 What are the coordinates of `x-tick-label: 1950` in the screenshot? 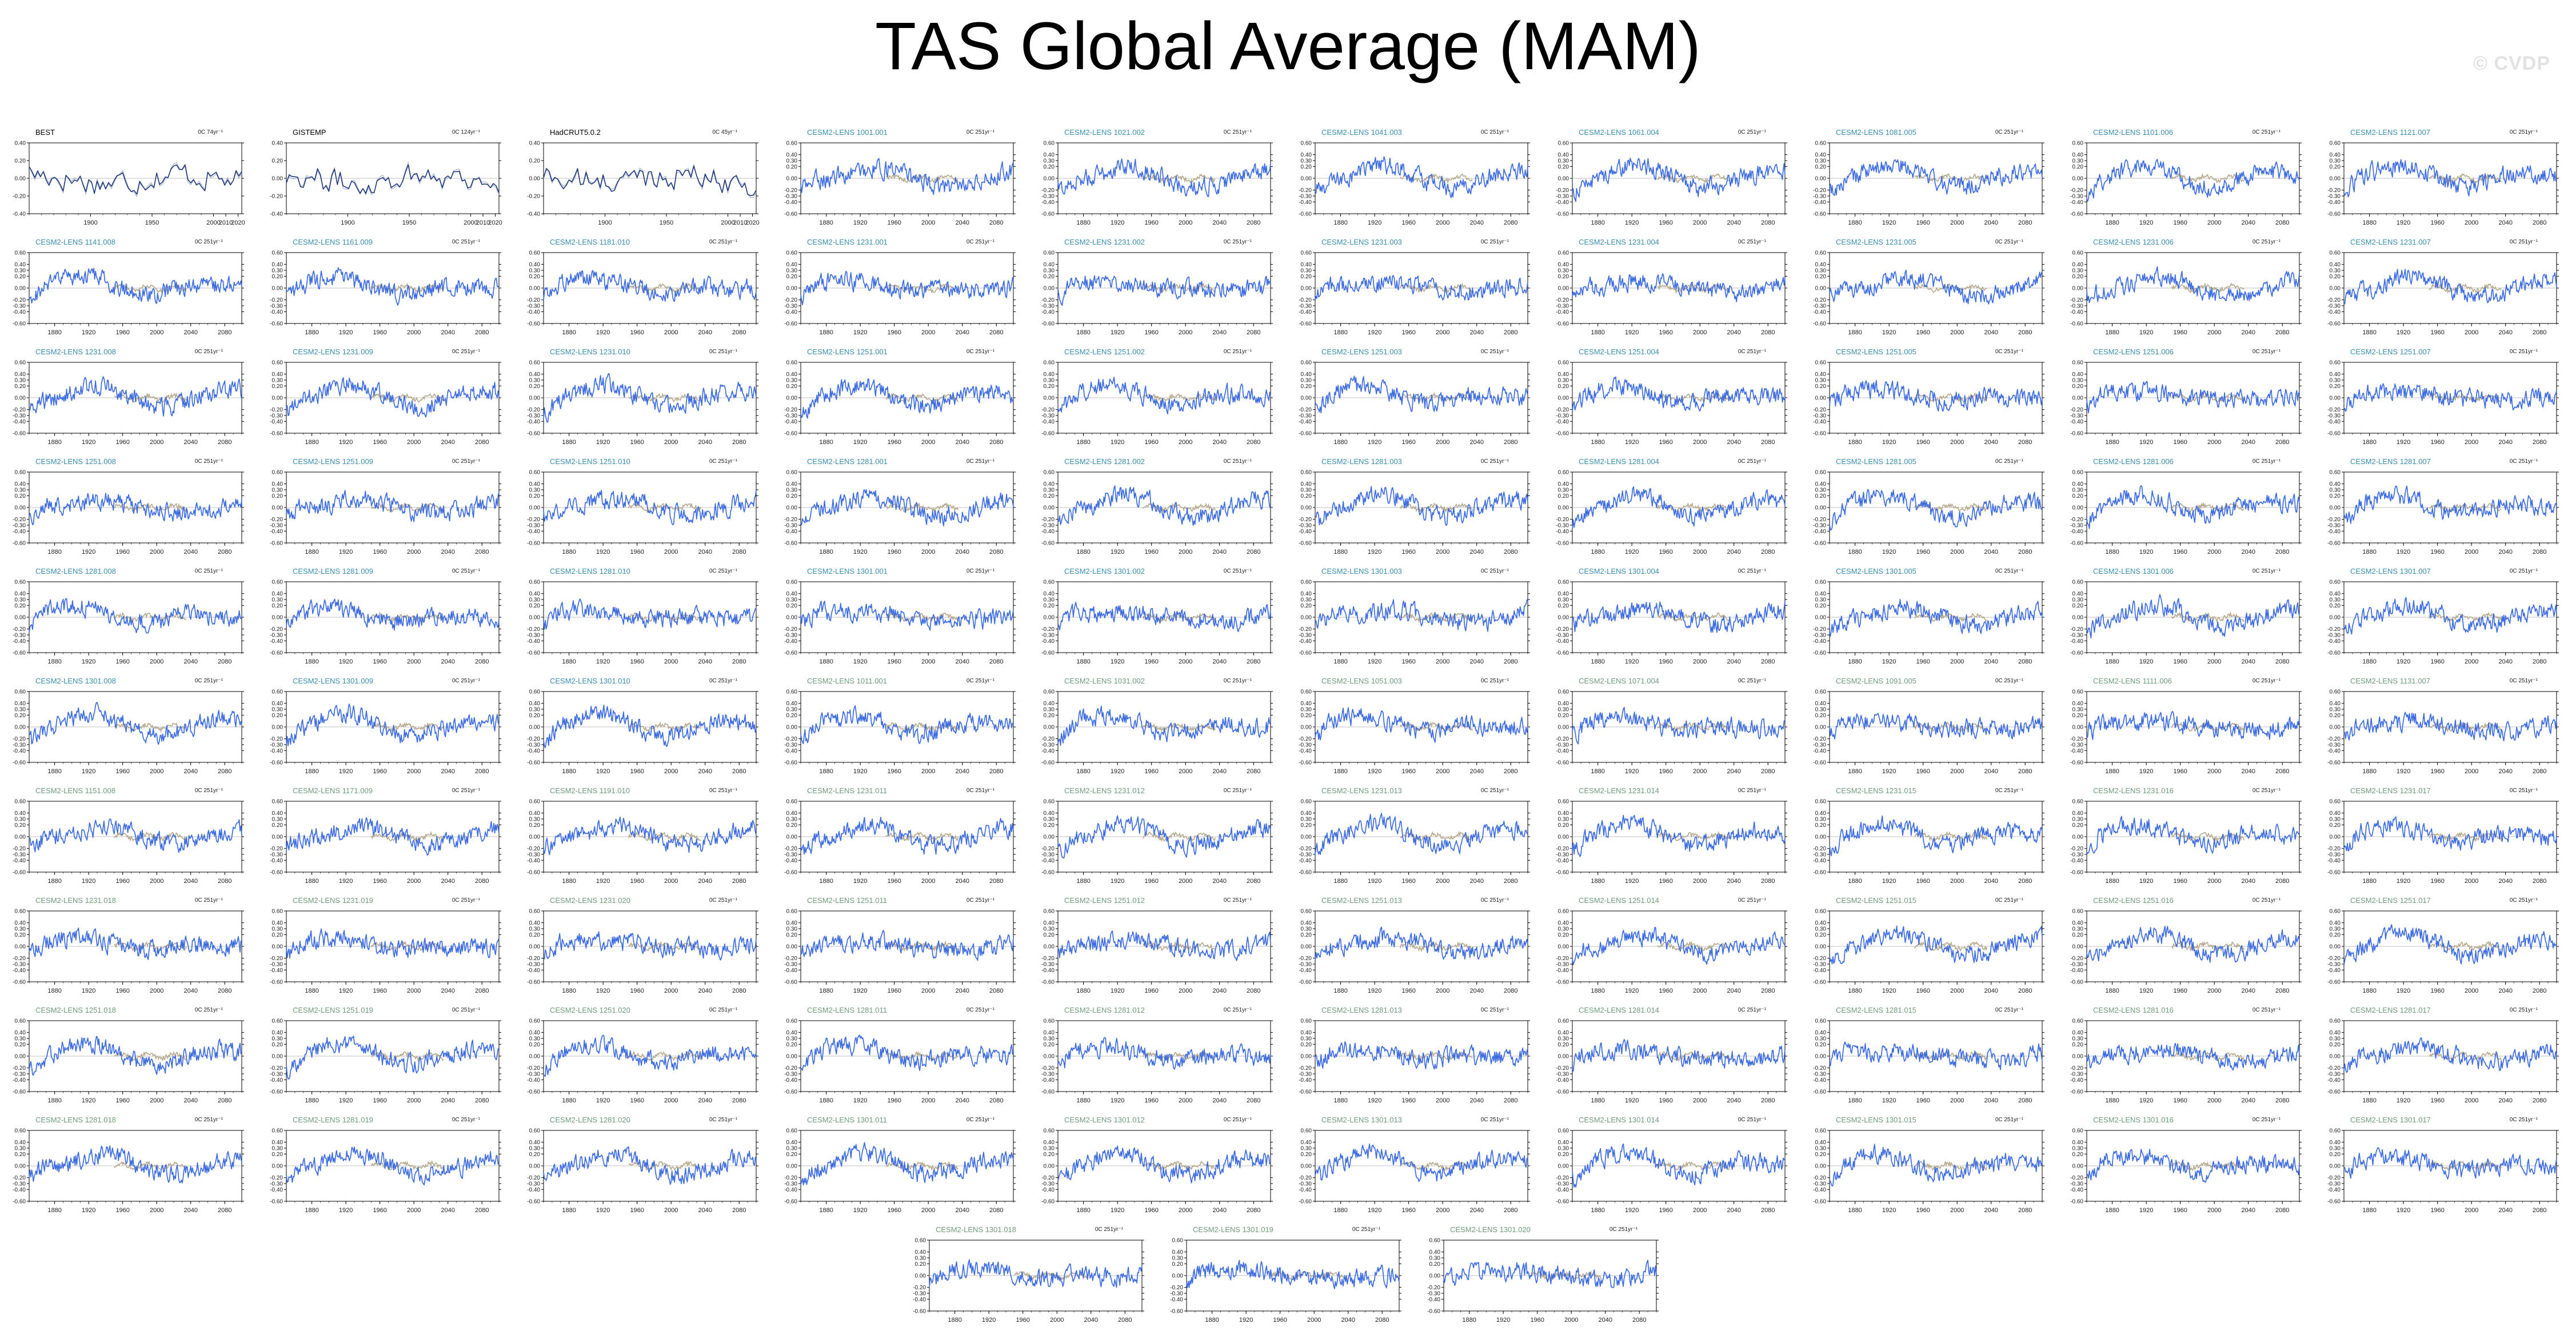 It's located at (666, 222).